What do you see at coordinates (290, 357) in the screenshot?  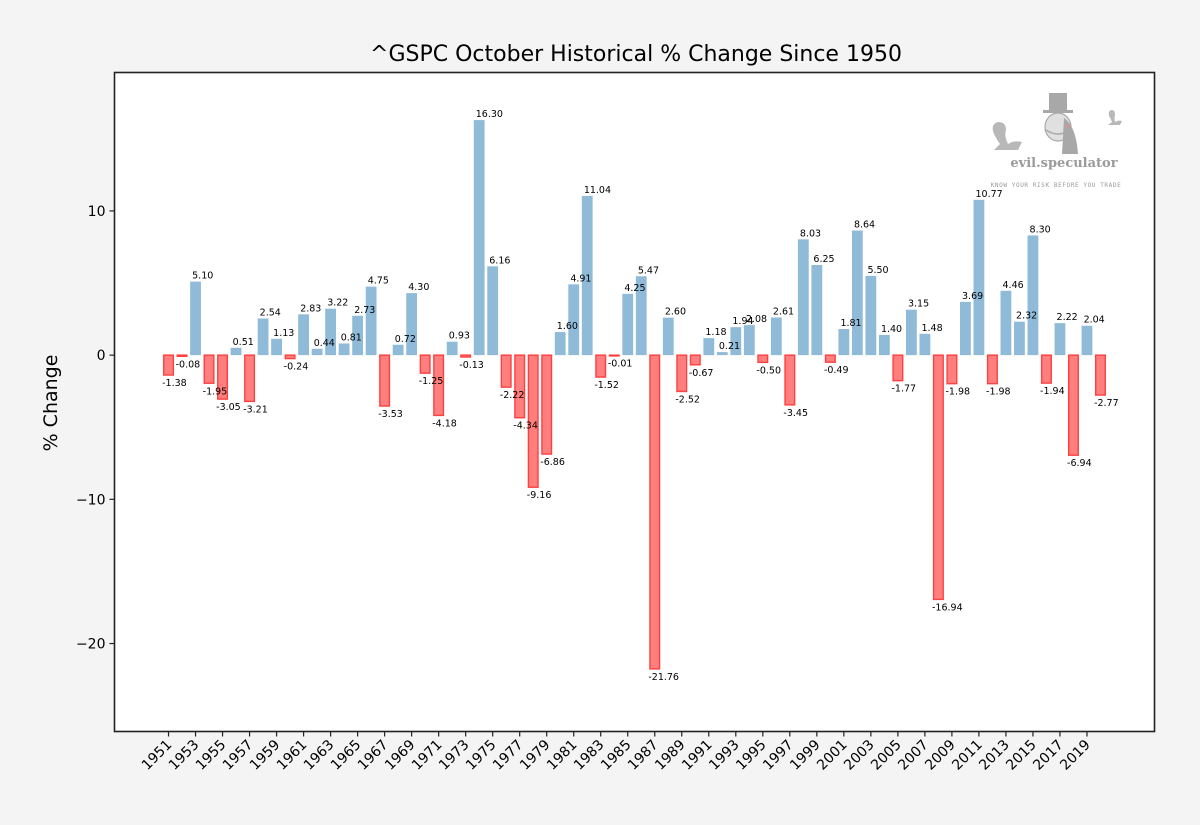 I see `bar-1960` at bounding box center [290, 357].